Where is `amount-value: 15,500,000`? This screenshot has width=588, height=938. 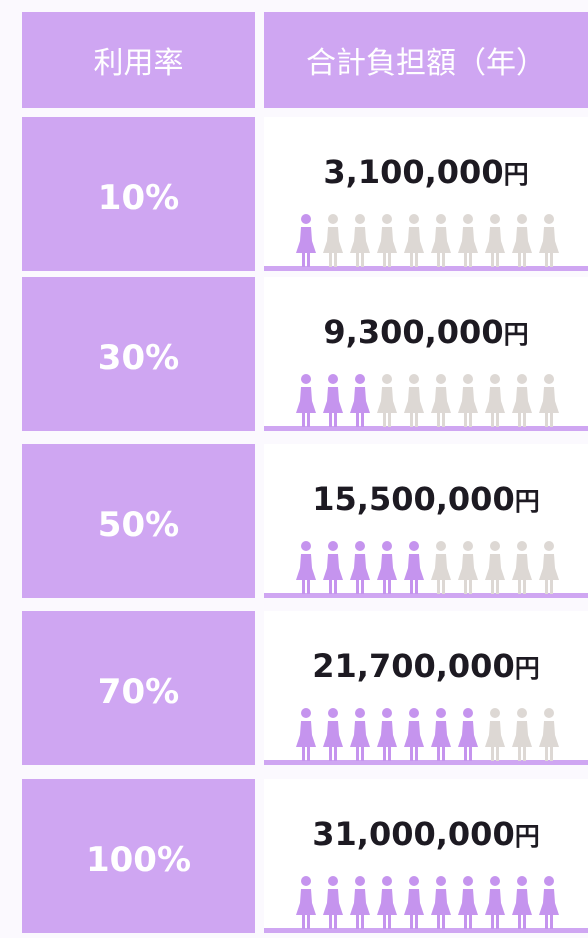
amount-value: 15,500,000 is located at coordinates (413, 499).